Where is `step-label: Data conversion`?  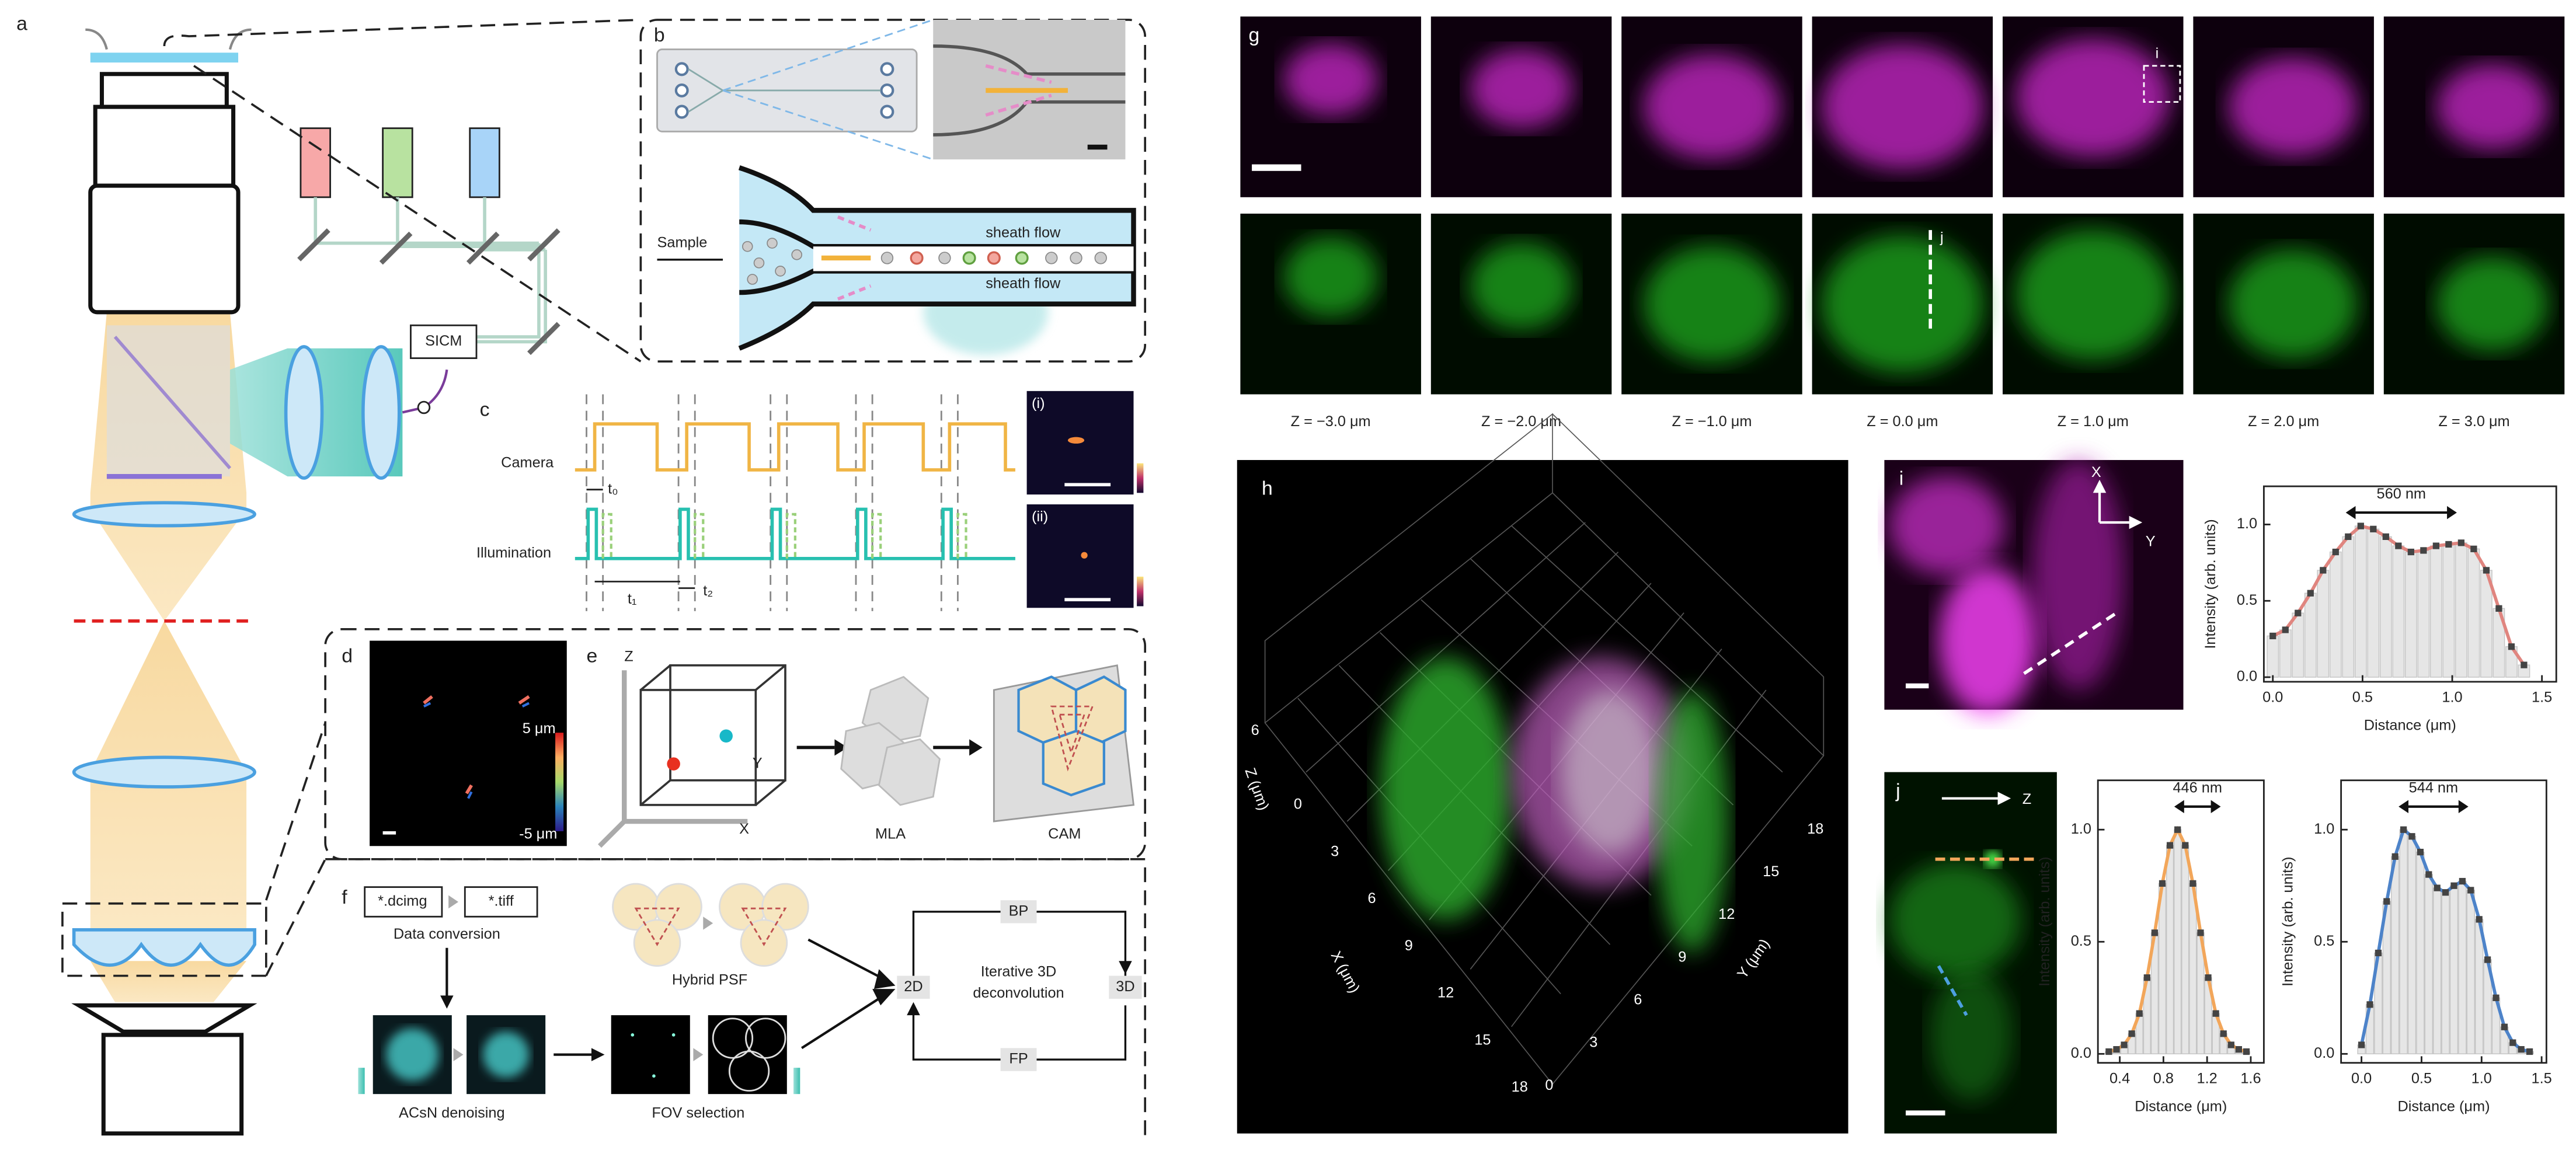 step-label: Data conversion is located at coordinates (447, 934).